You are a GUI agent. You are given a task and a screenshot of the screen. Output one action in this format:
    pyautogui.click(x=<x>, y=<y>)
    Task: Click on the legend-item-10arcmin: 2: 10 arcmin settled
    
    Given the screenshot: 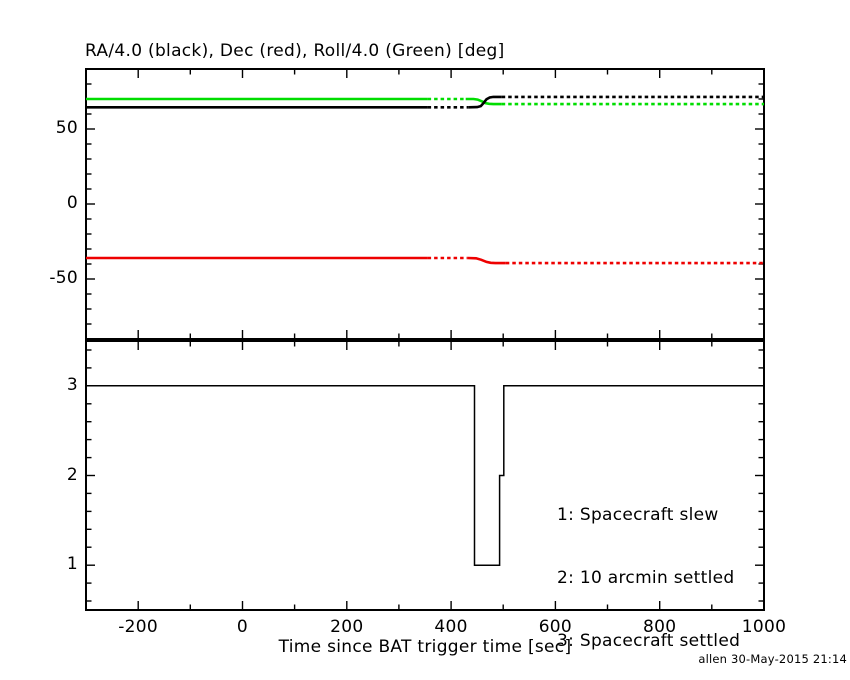 What is the action you would take?
    pyautogui.click(x=646, y=578)
    